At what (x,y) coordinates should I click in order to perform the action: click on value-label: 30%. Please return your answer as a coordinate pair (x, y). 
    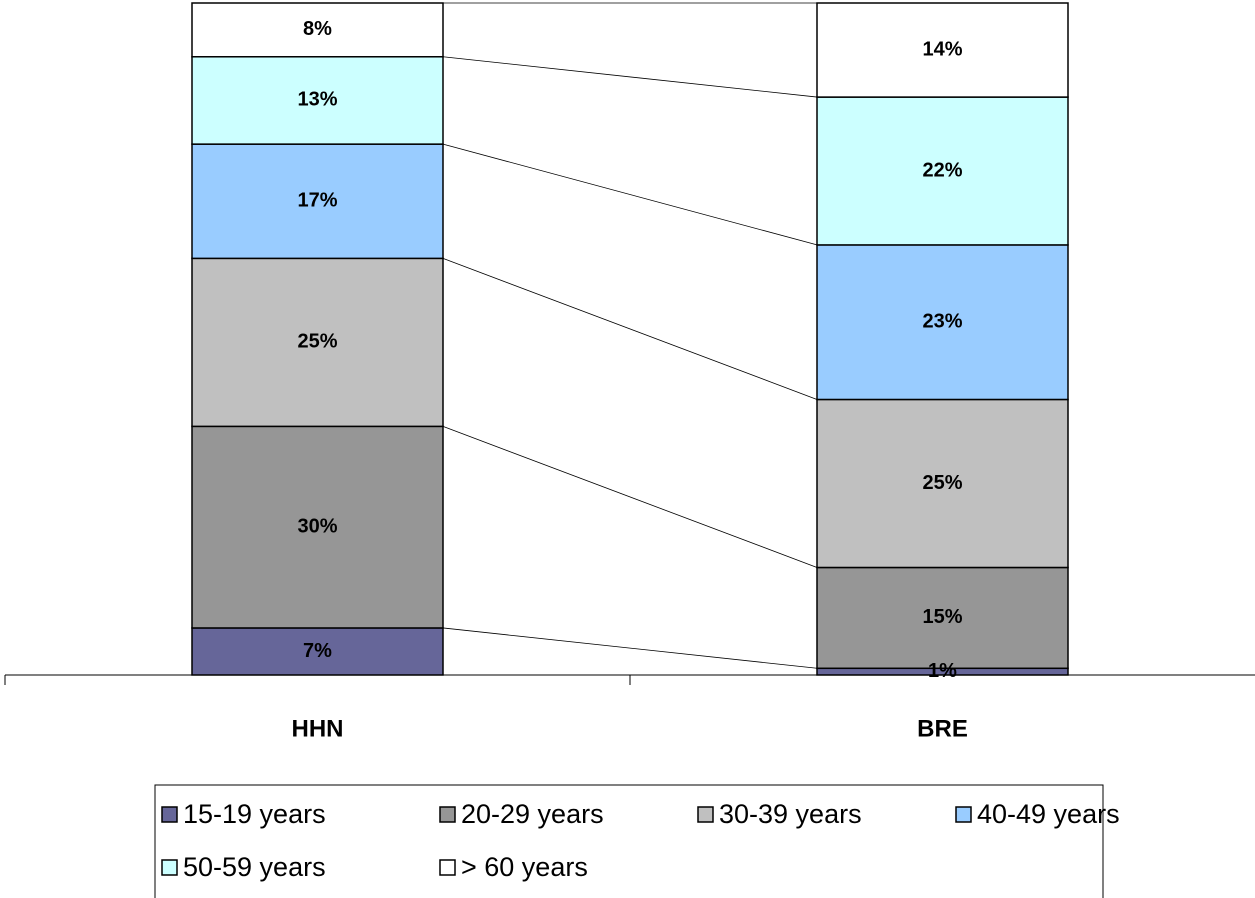
    Looking at the image, I should click on (317, 526).